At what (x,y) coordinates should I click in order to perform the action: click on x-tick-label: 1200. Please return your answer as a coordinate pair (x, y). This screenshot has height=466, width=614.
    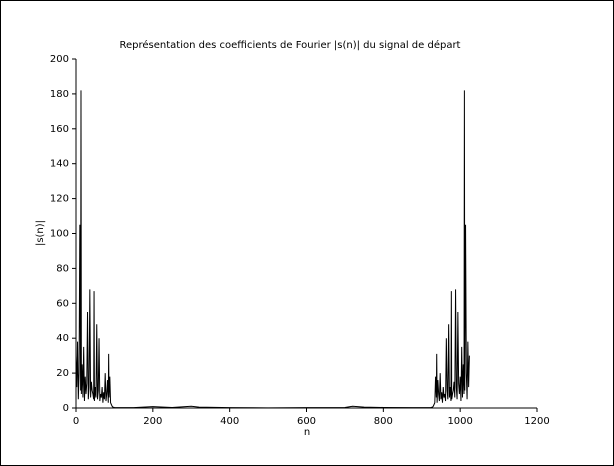
    Looking at the image, I should click on (536, 421).